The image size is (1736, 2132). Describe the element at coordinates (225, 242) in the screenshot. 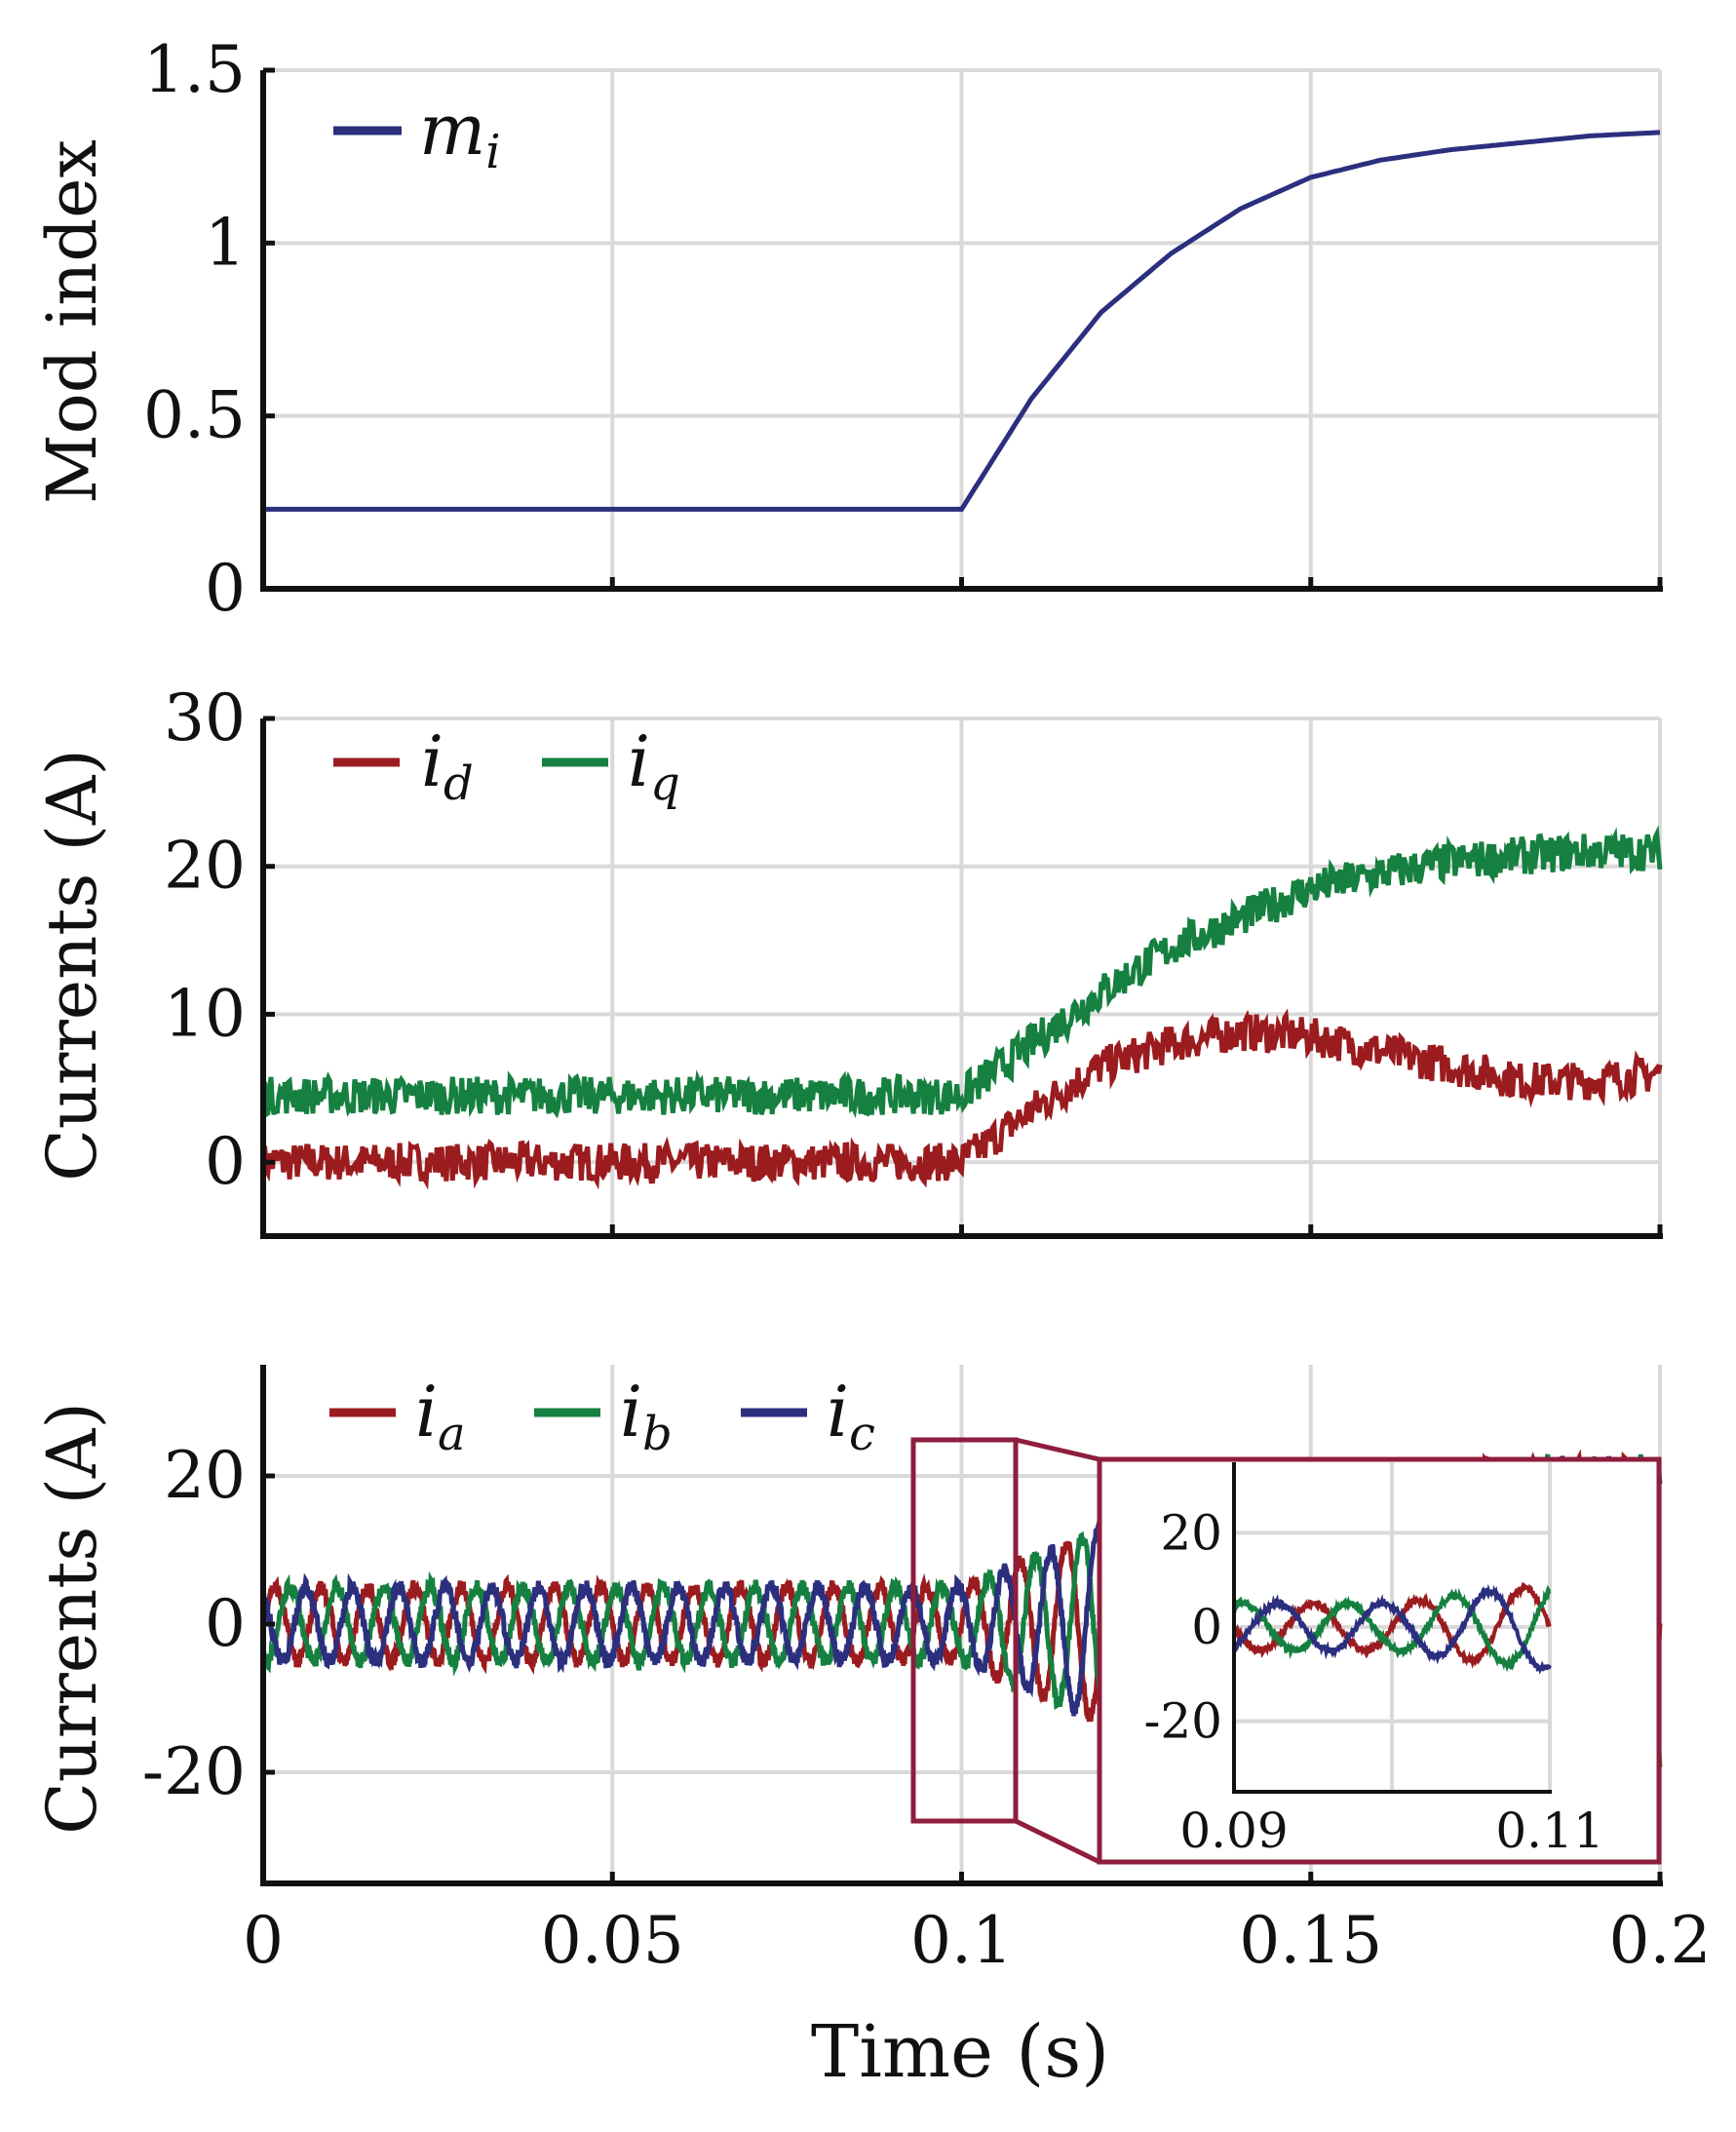

I see `y-tick-label-0-2: 1` at that location.